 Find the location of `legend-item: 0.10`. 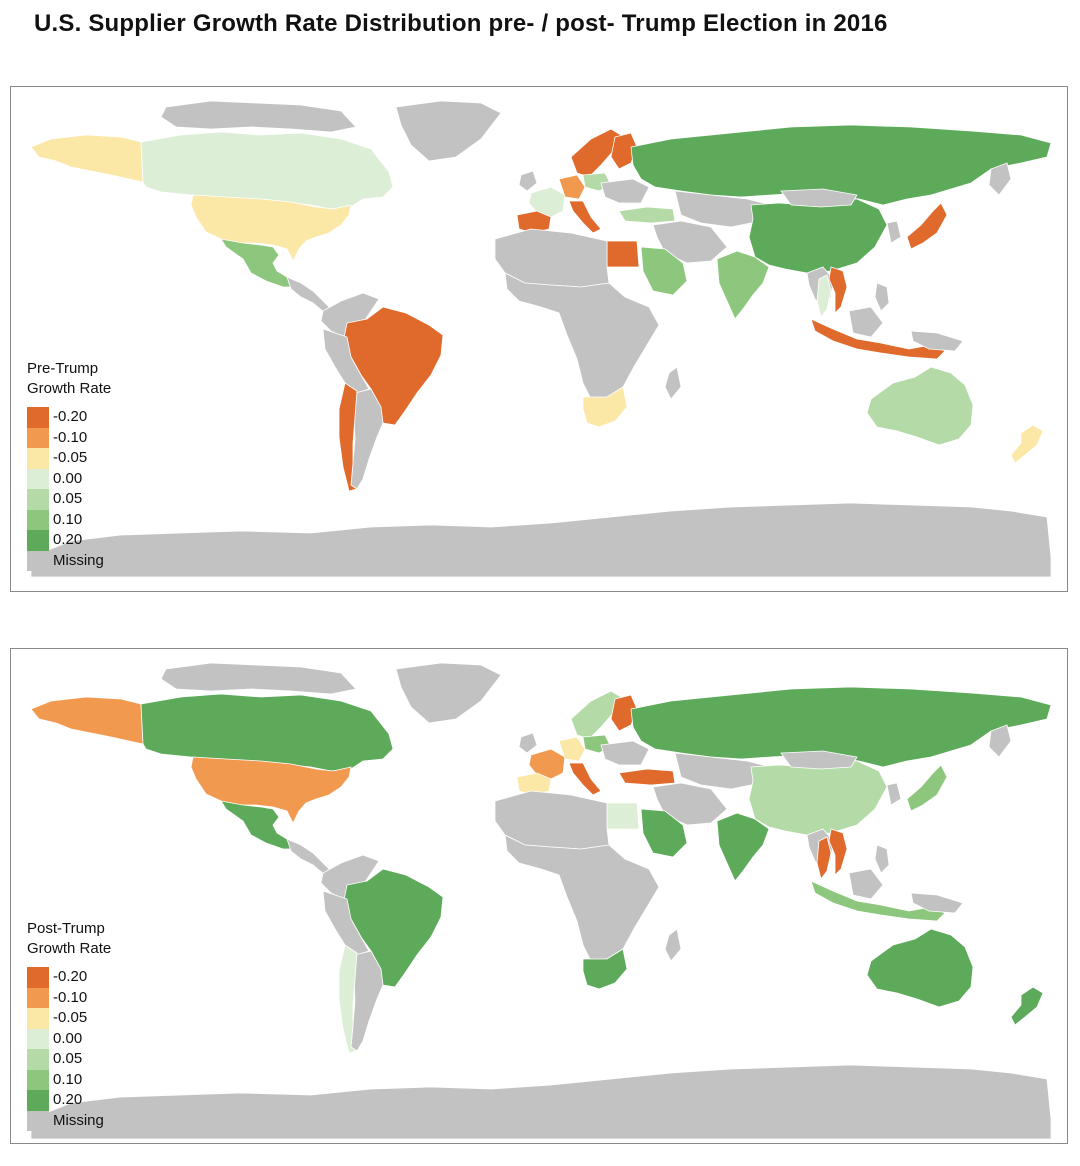

legend-item: 0.10 is located at coordinates (69, 1079).